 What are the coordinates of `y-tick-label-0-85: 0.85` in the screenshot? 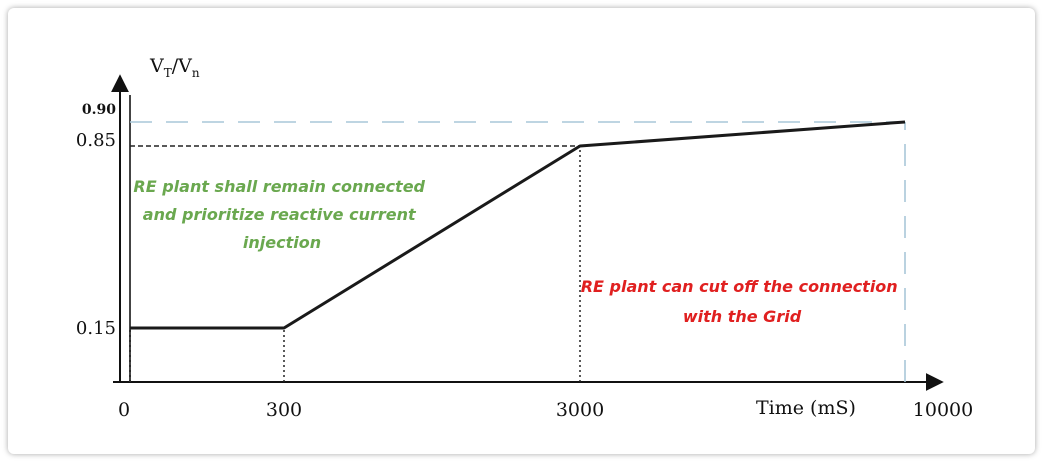 It's located at (96, 140).